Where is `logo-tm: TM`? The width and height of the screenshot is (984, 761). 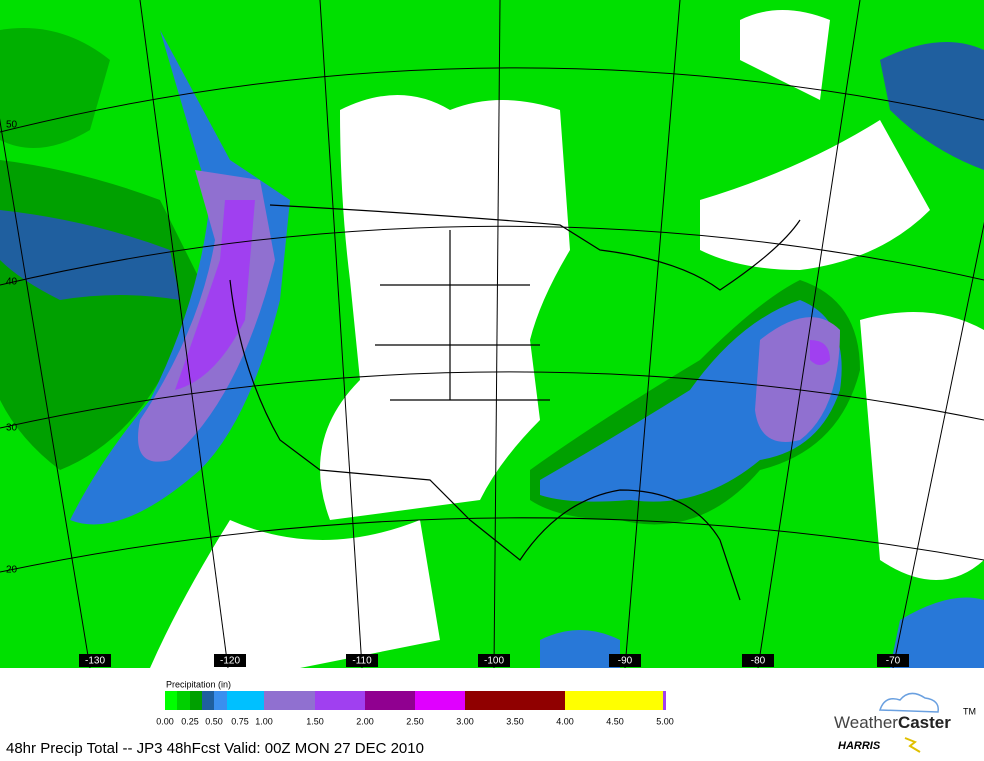 logo-tm: TM is located at coordinates (969, 711).